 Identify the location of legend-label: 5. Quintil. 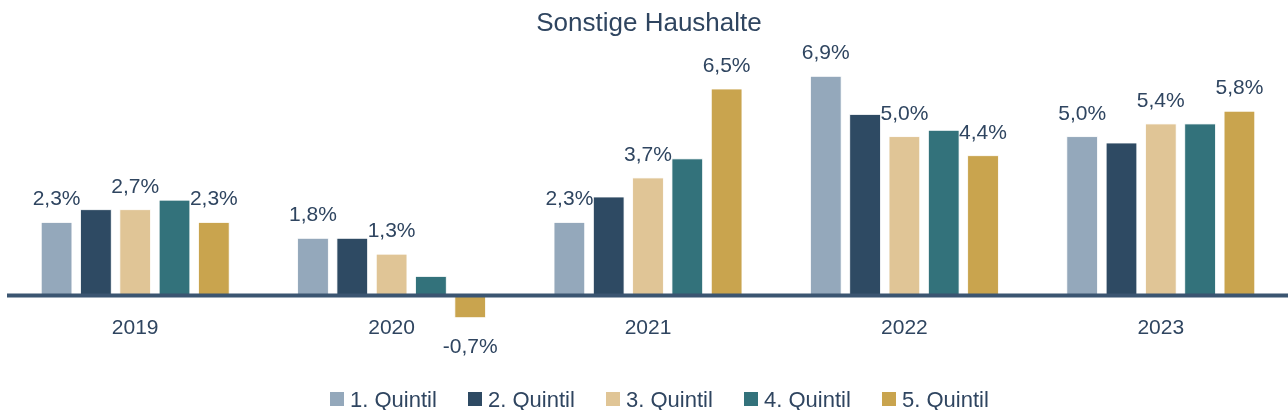
(945, 398).